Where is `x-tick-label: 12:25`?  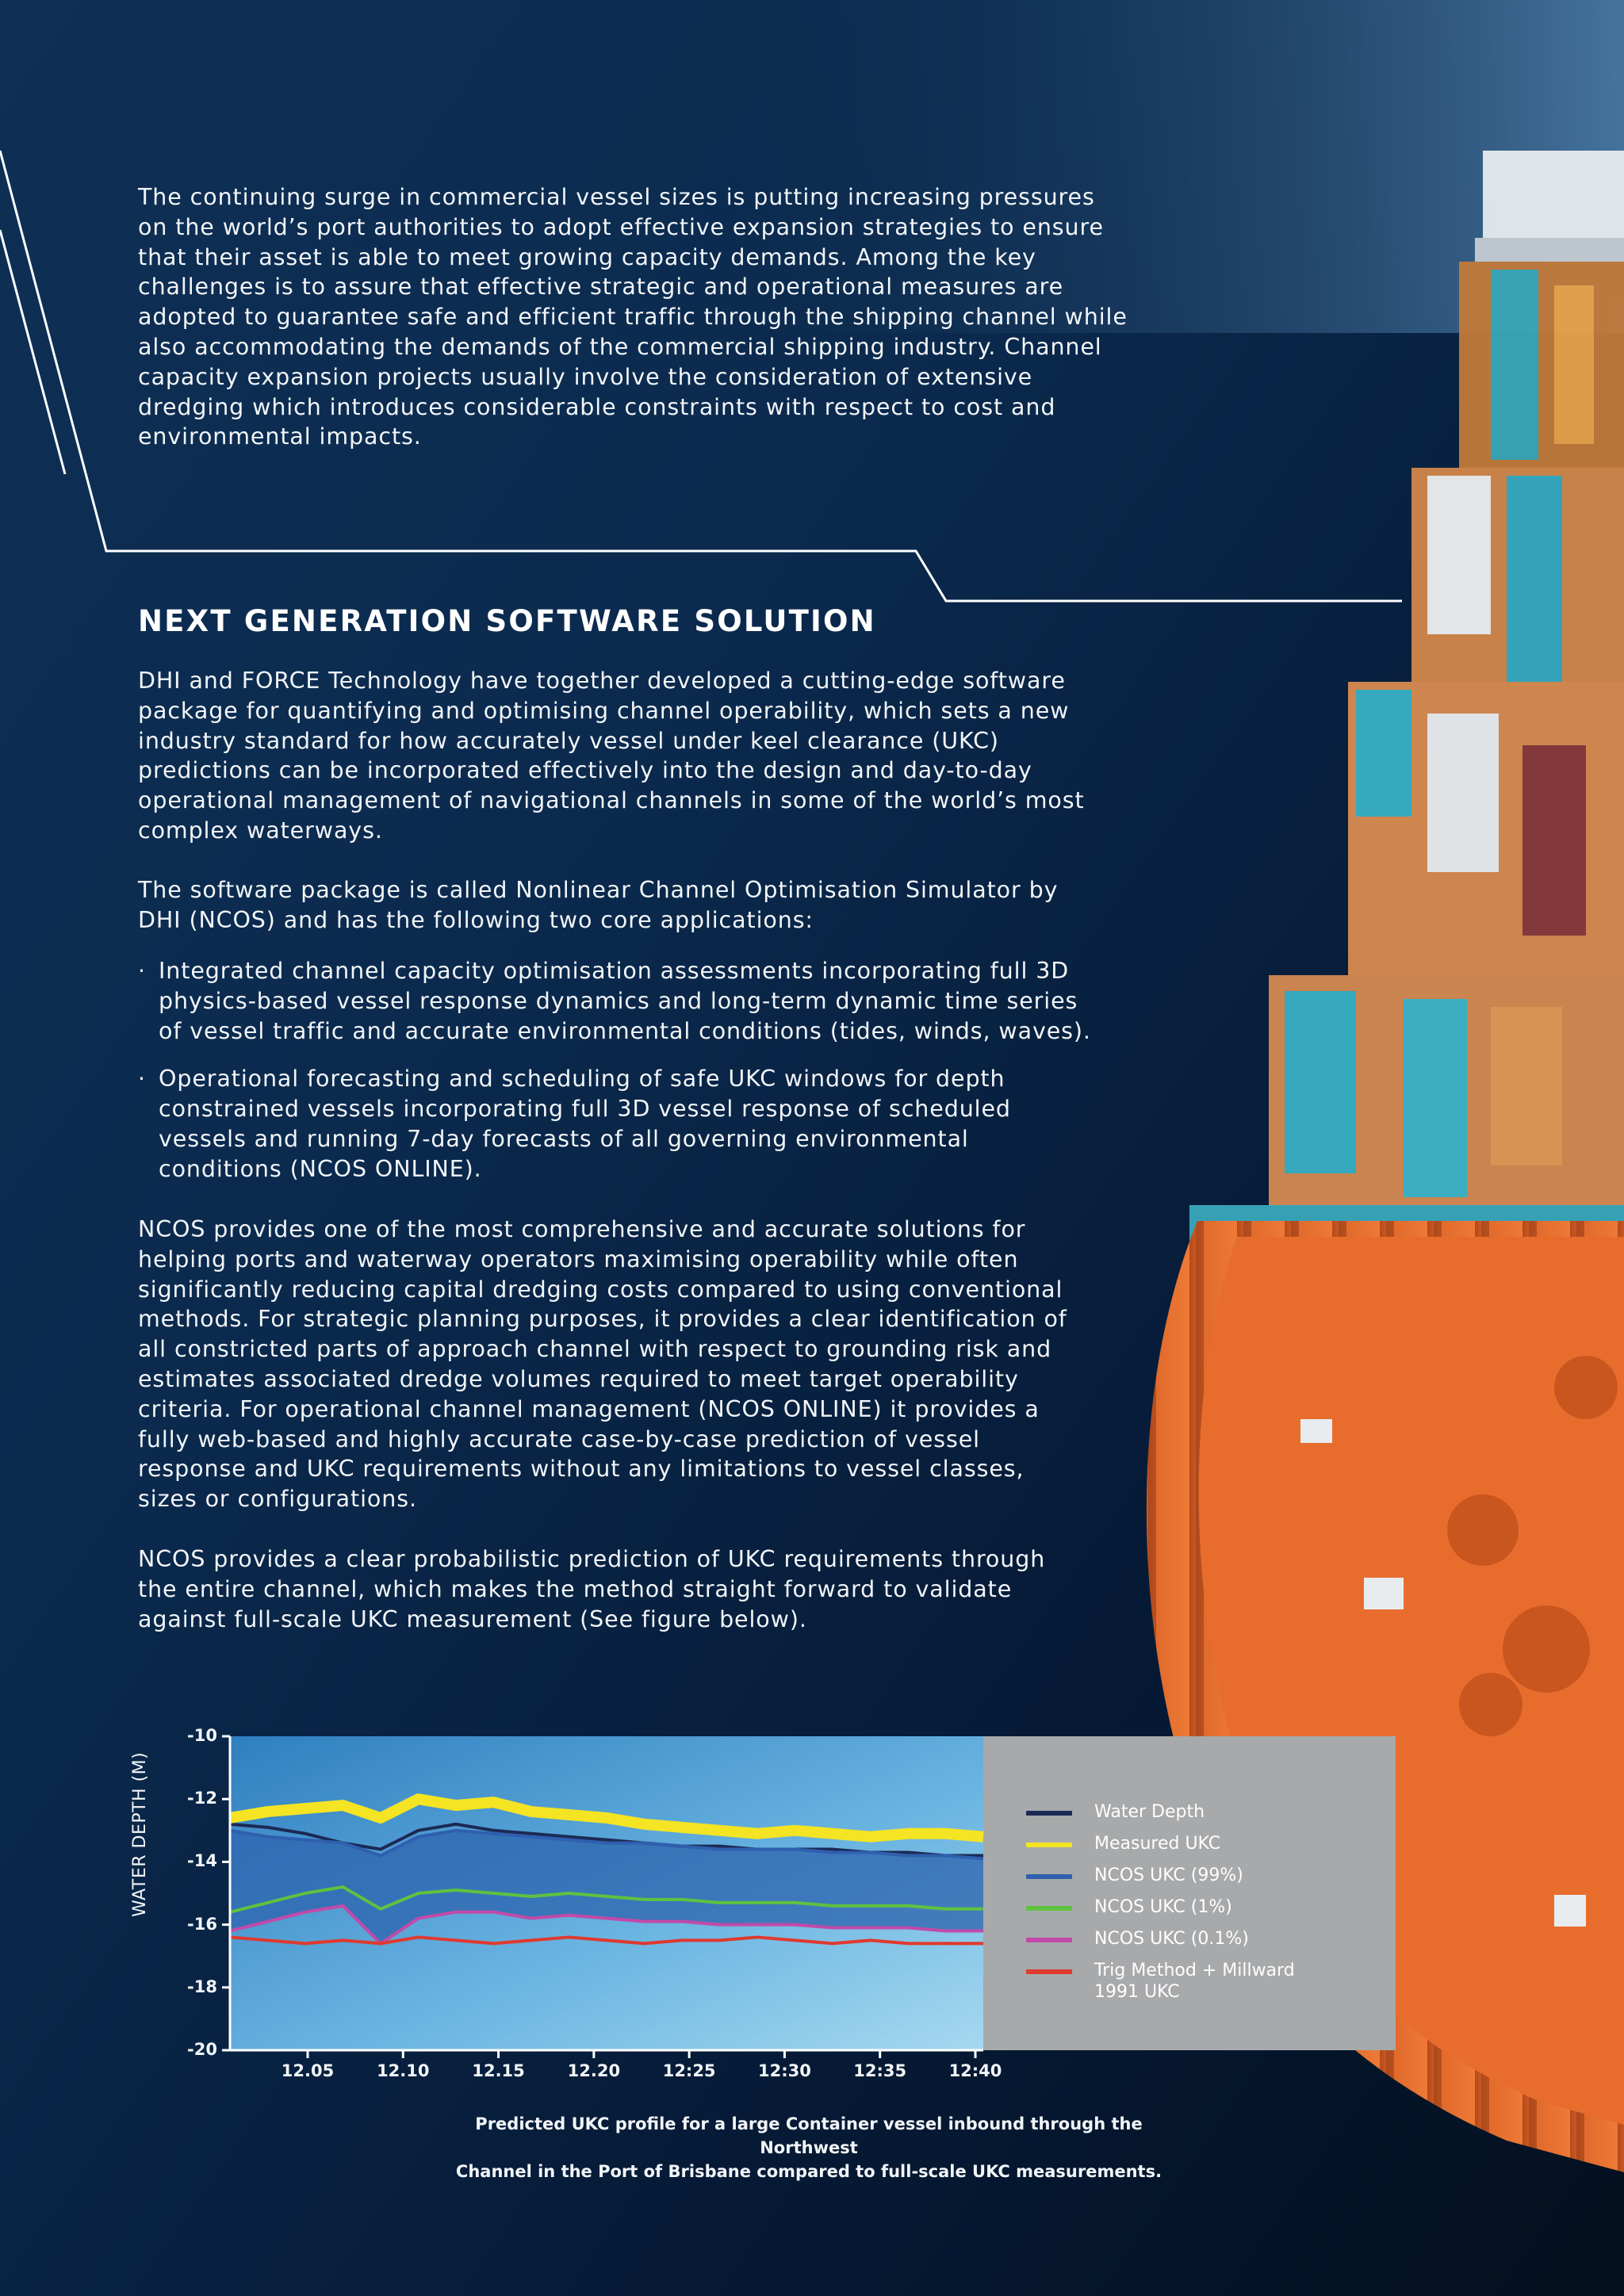 x-tick-label: 12:25 is located at coordinates (689, 2071).